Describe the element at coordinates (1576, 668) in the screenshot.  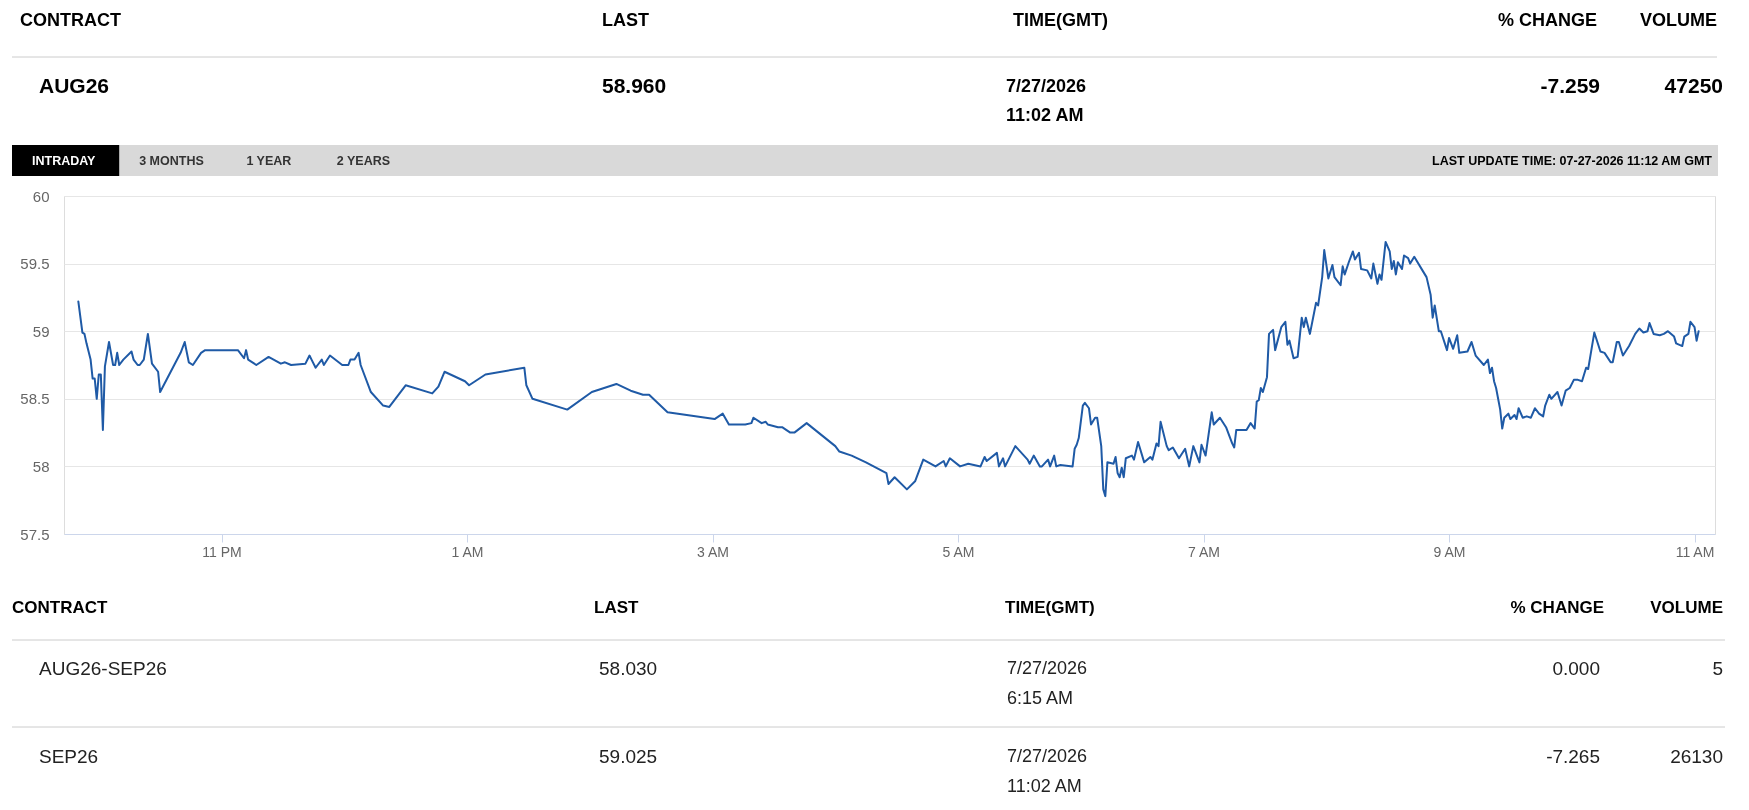
I see `text: 0.000` at that location.